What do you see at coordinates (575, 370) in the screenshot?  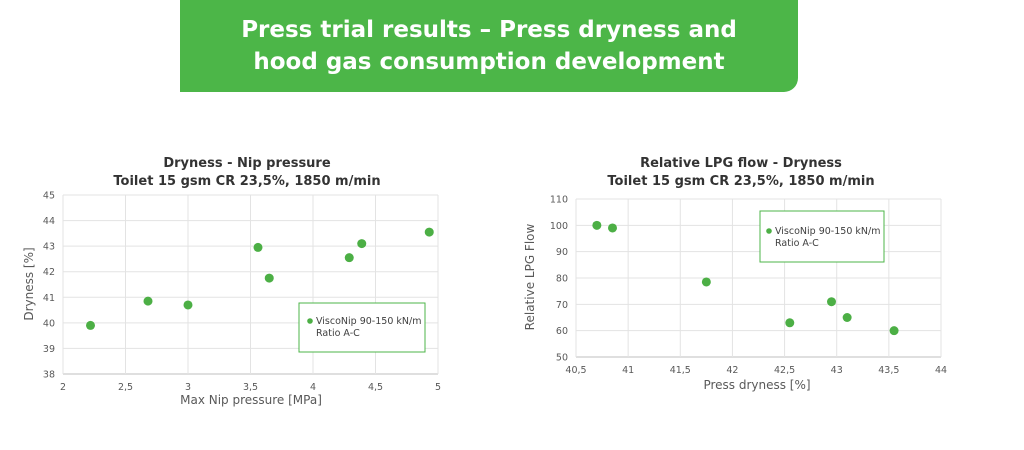 I see `x-tick-label: 40,5` at bounding box center [575, 370].